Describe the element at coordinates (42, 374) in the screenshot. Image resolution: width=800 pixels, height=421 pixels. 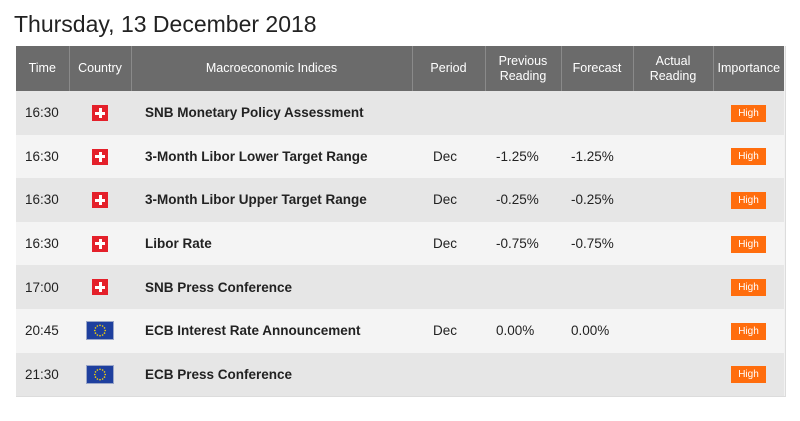
I see `cell-time: 21:30` at that location.